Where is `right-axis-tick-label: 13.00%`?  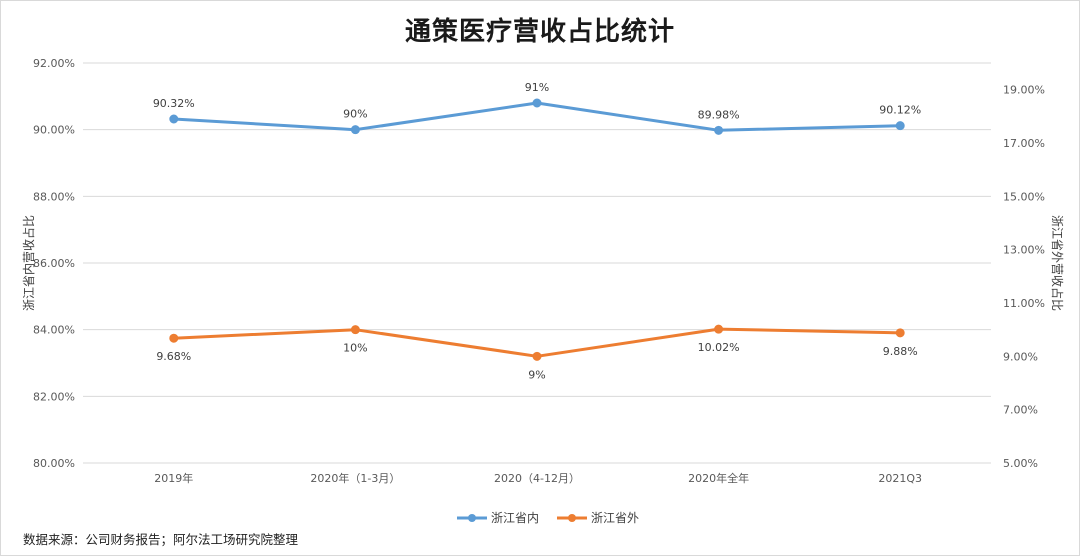
right-axis-tick-label: 13.00% is located at coordinates (1024, 250).